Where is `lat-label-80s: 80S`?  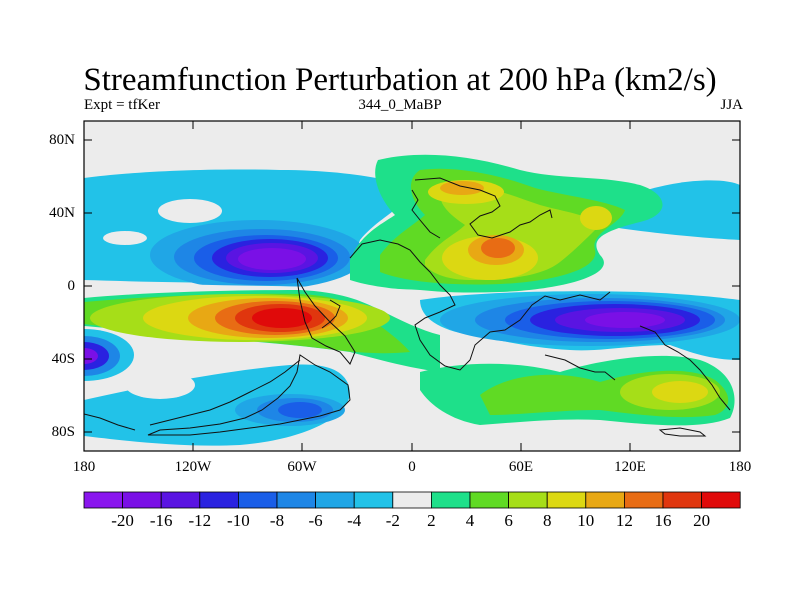 lat-label-80s: 80S is located at coordinates (63, 432).